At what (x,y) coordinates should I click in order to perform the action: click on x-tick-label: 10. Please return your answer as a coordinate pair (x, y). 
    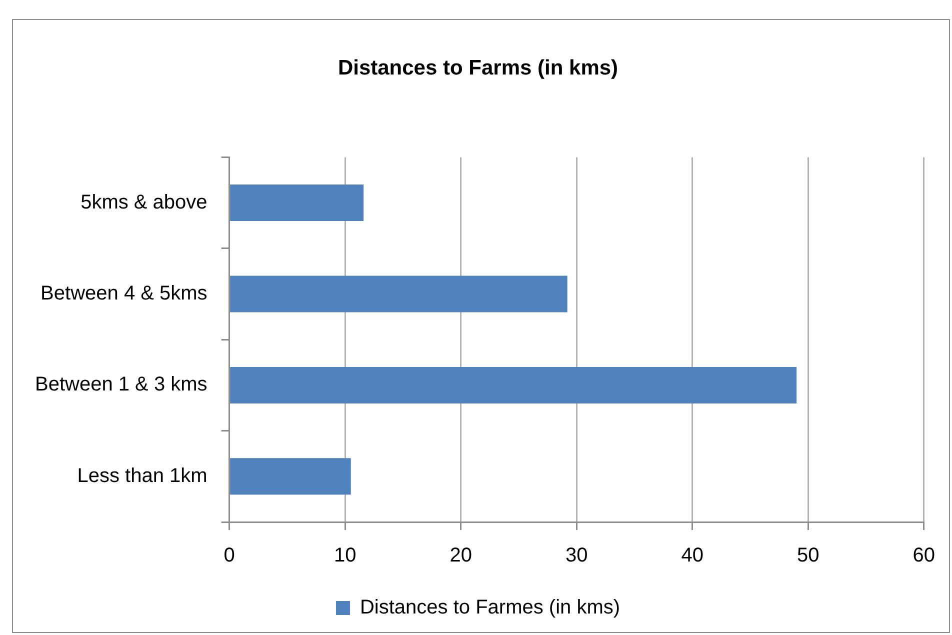
    Looking at the image, I should click on (345, 555).